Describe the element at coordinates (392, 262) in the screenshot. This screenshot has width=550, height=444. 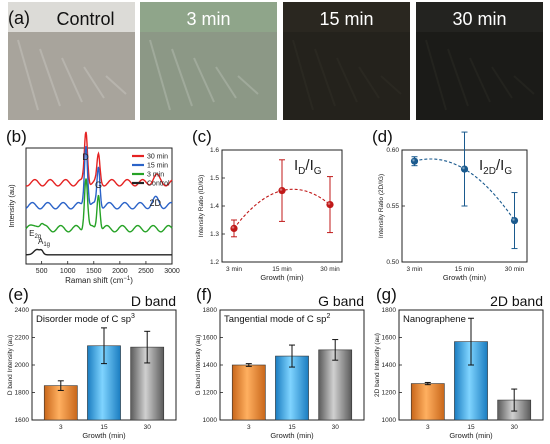
I see `y-tick-label: 0.50` at that location.